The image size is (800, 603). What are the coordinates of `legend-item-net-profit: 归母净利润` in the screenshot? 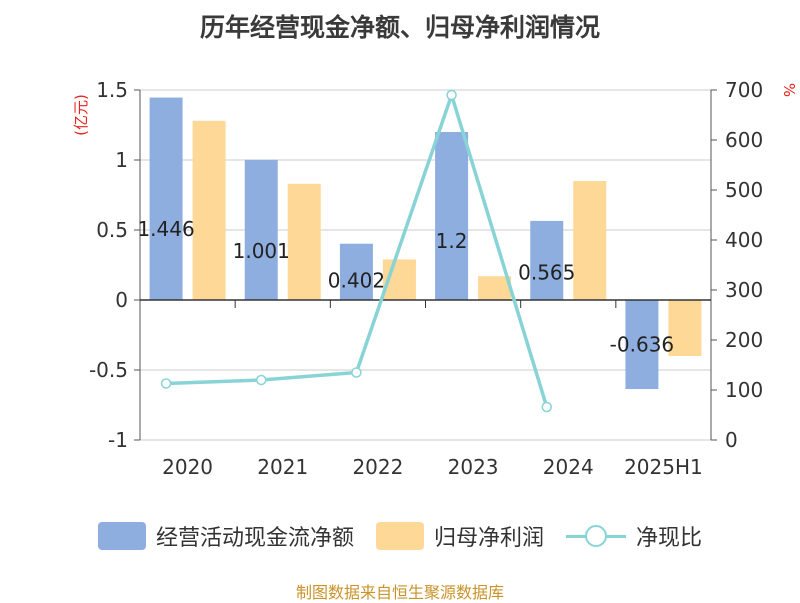 It's located at (459, 536).